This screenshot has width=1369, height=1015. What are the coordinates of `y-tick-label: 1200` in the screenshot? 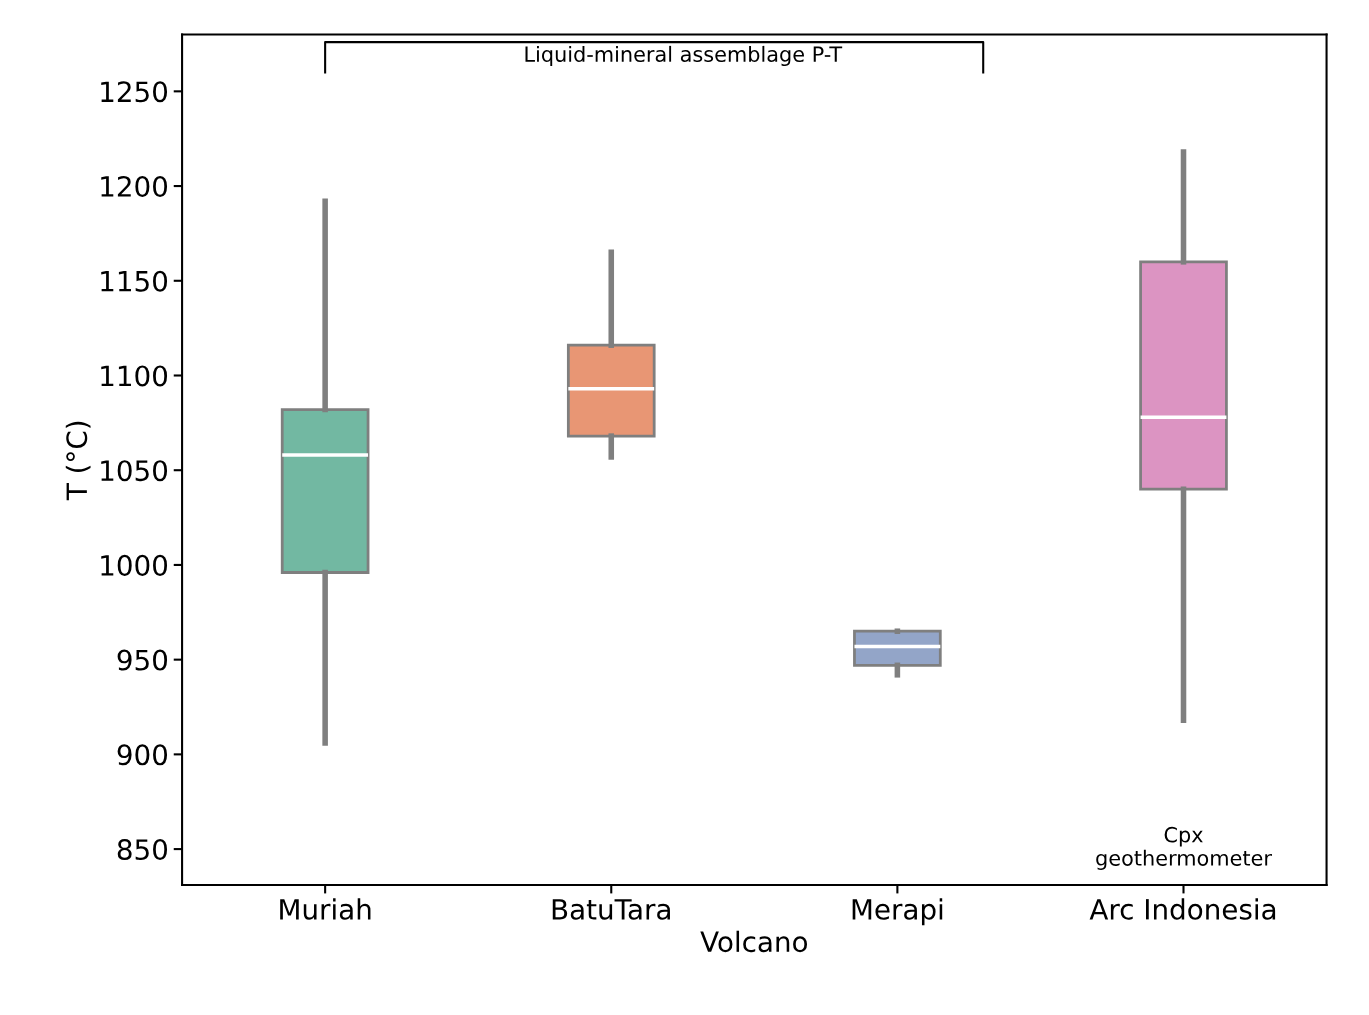 It's located at (134, 187).